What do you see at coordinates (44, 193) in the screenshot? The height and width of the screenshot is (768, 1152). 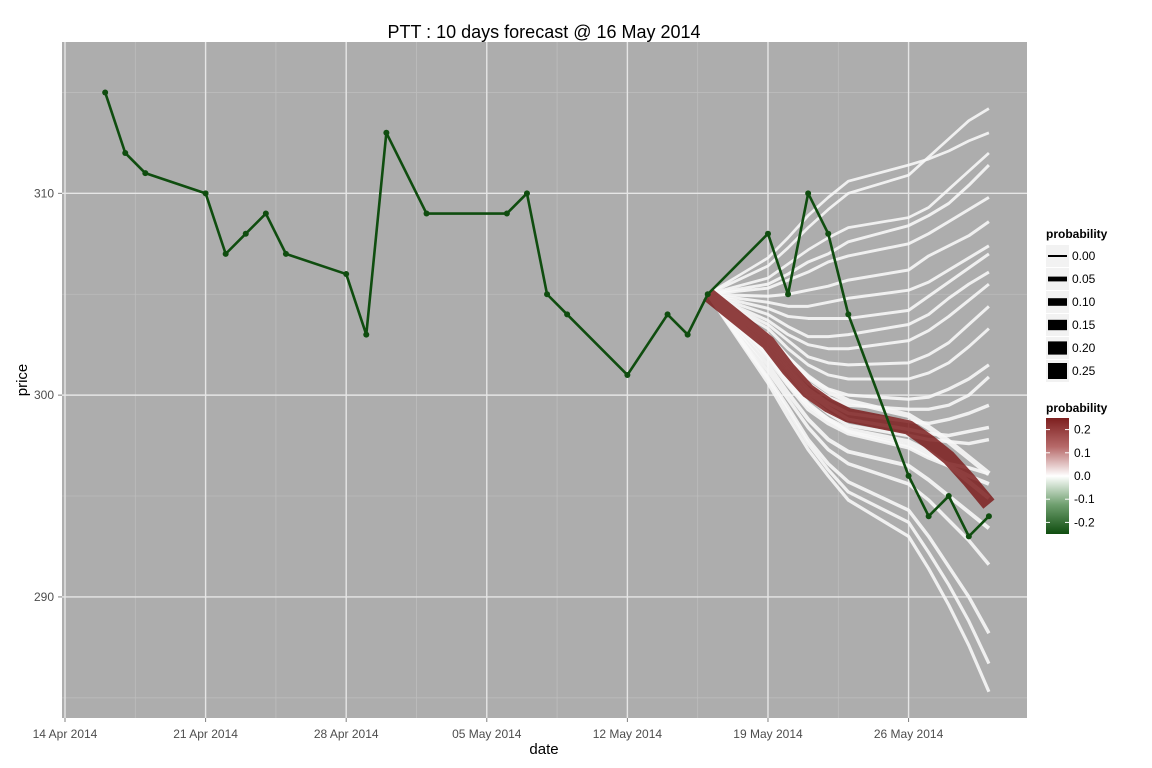 I see `y-tick-label: 310` at bounding box center [44, 193].